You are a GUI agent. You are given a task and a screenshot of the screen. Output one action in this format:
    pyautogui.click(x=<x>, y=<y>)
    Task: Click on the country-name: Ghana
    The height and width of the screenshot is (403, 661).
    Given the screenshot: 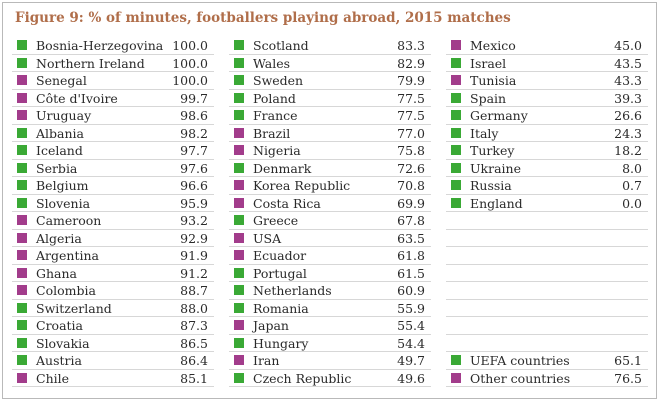 What is the action you would take?
    pyautogui.click(x=56, y=273)
    